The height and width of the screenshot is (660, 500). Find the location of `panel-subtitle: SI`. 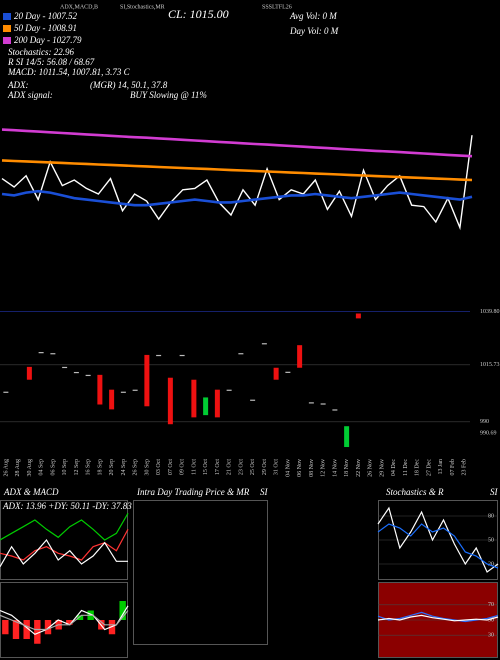

panel-subtitle: SI is located at coordinates (264, 492).